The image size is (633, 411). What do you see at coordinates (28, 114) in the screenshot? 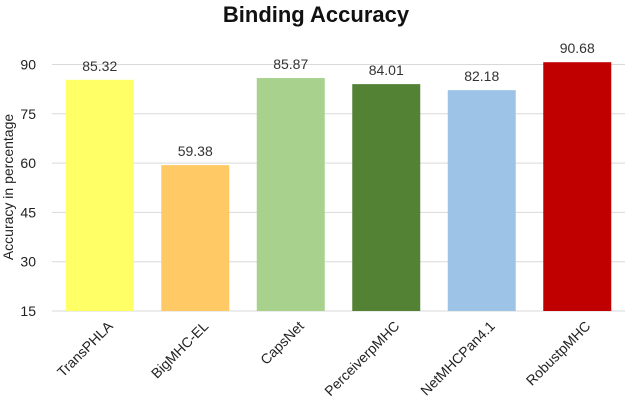
I see `y-tick-label-75: 75` at bounding box center [28, 114].